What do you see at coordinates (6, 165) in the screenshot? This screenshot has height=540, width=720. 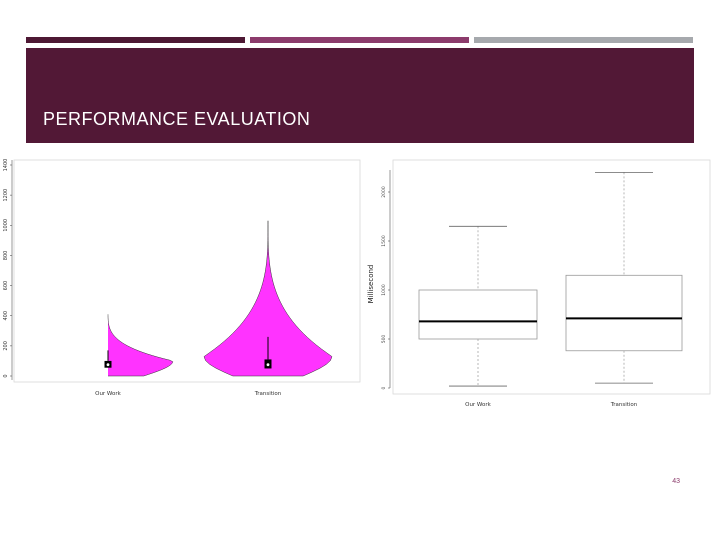 I see `violin-y-tick-label: 1400` at bounding box center [6, 165].